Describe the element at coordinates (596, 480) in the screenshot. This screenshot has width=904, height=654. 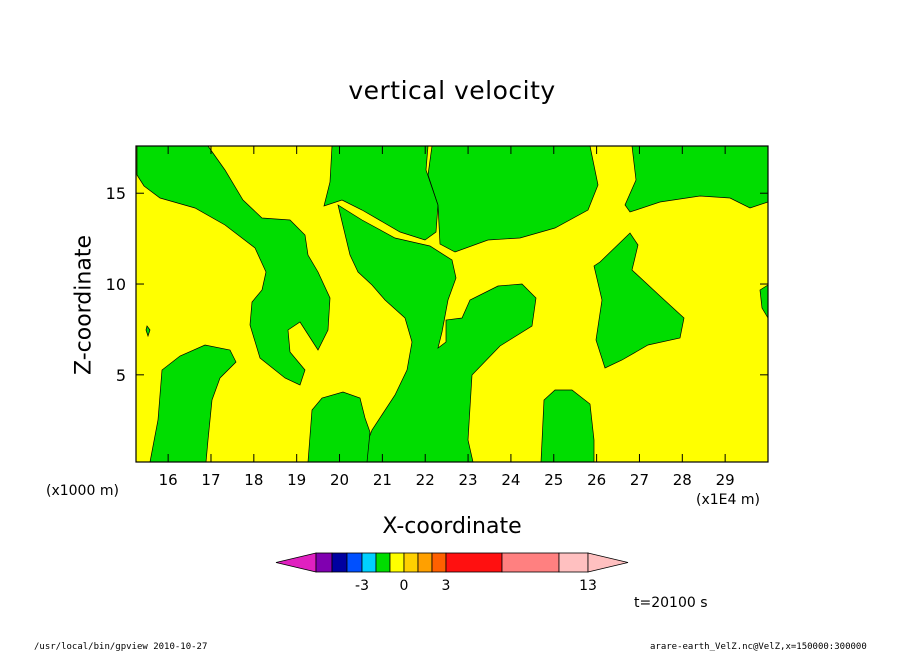
I see `x-tick-label: 26` at that location.